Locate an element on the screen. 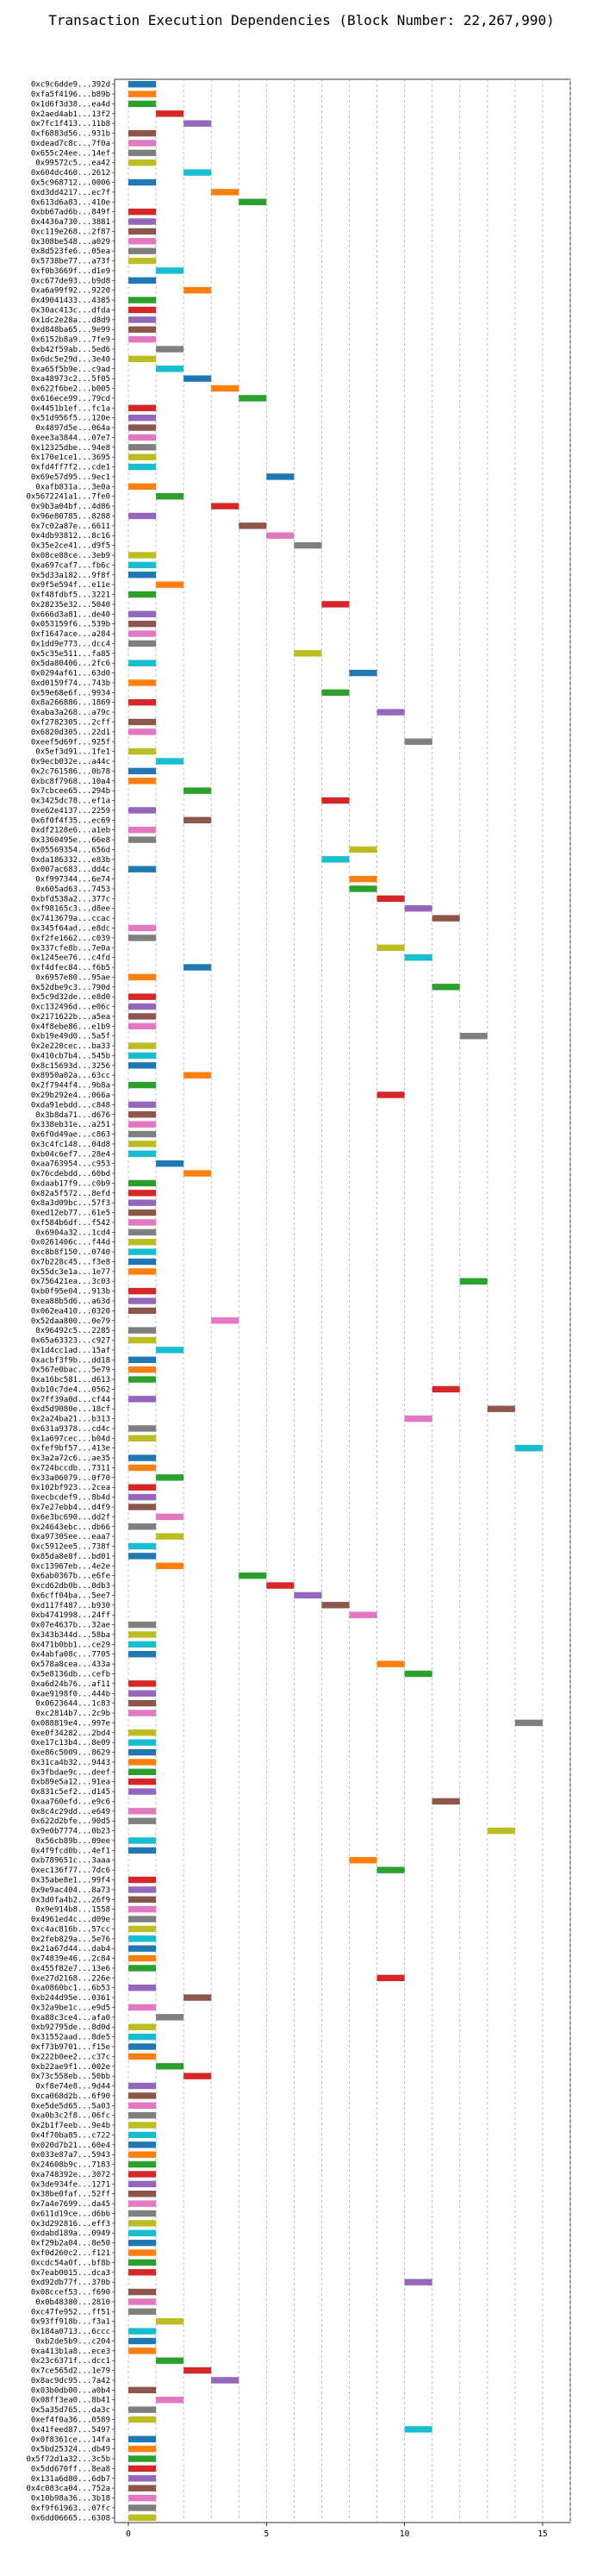  y-tick-label: 0x088819e4...997e is located at coordinates (70, 1723).